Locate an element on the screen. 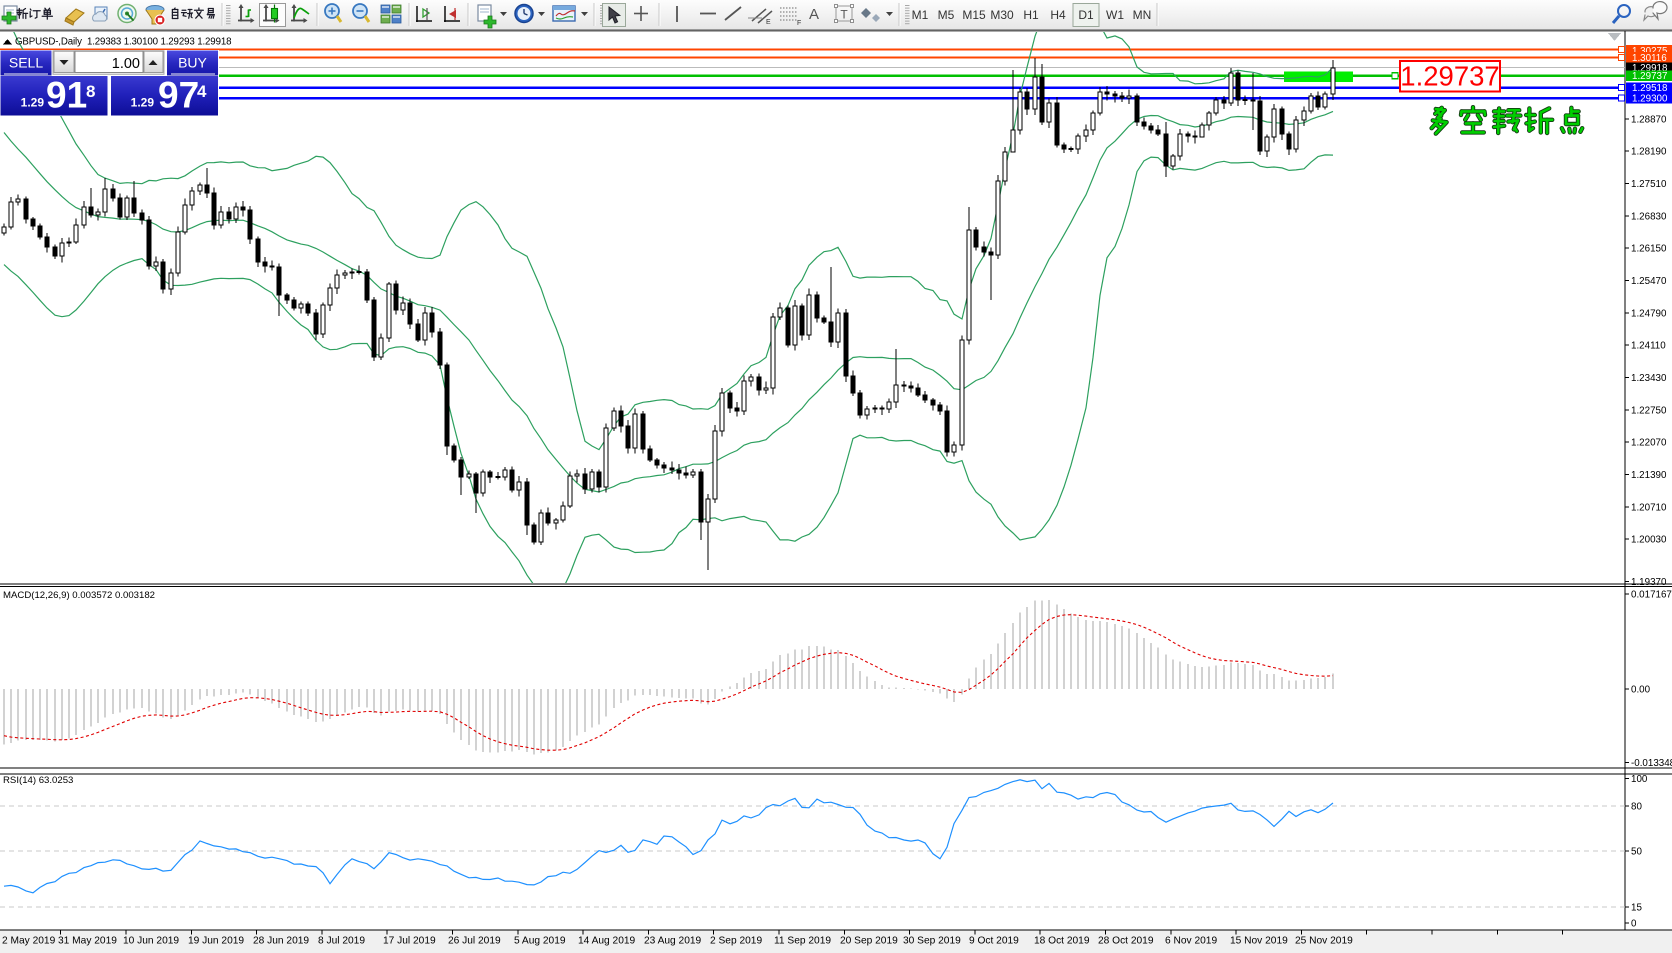 The image size is (1672, 953). svg-text: BUY is located at coordinates (192, 63).